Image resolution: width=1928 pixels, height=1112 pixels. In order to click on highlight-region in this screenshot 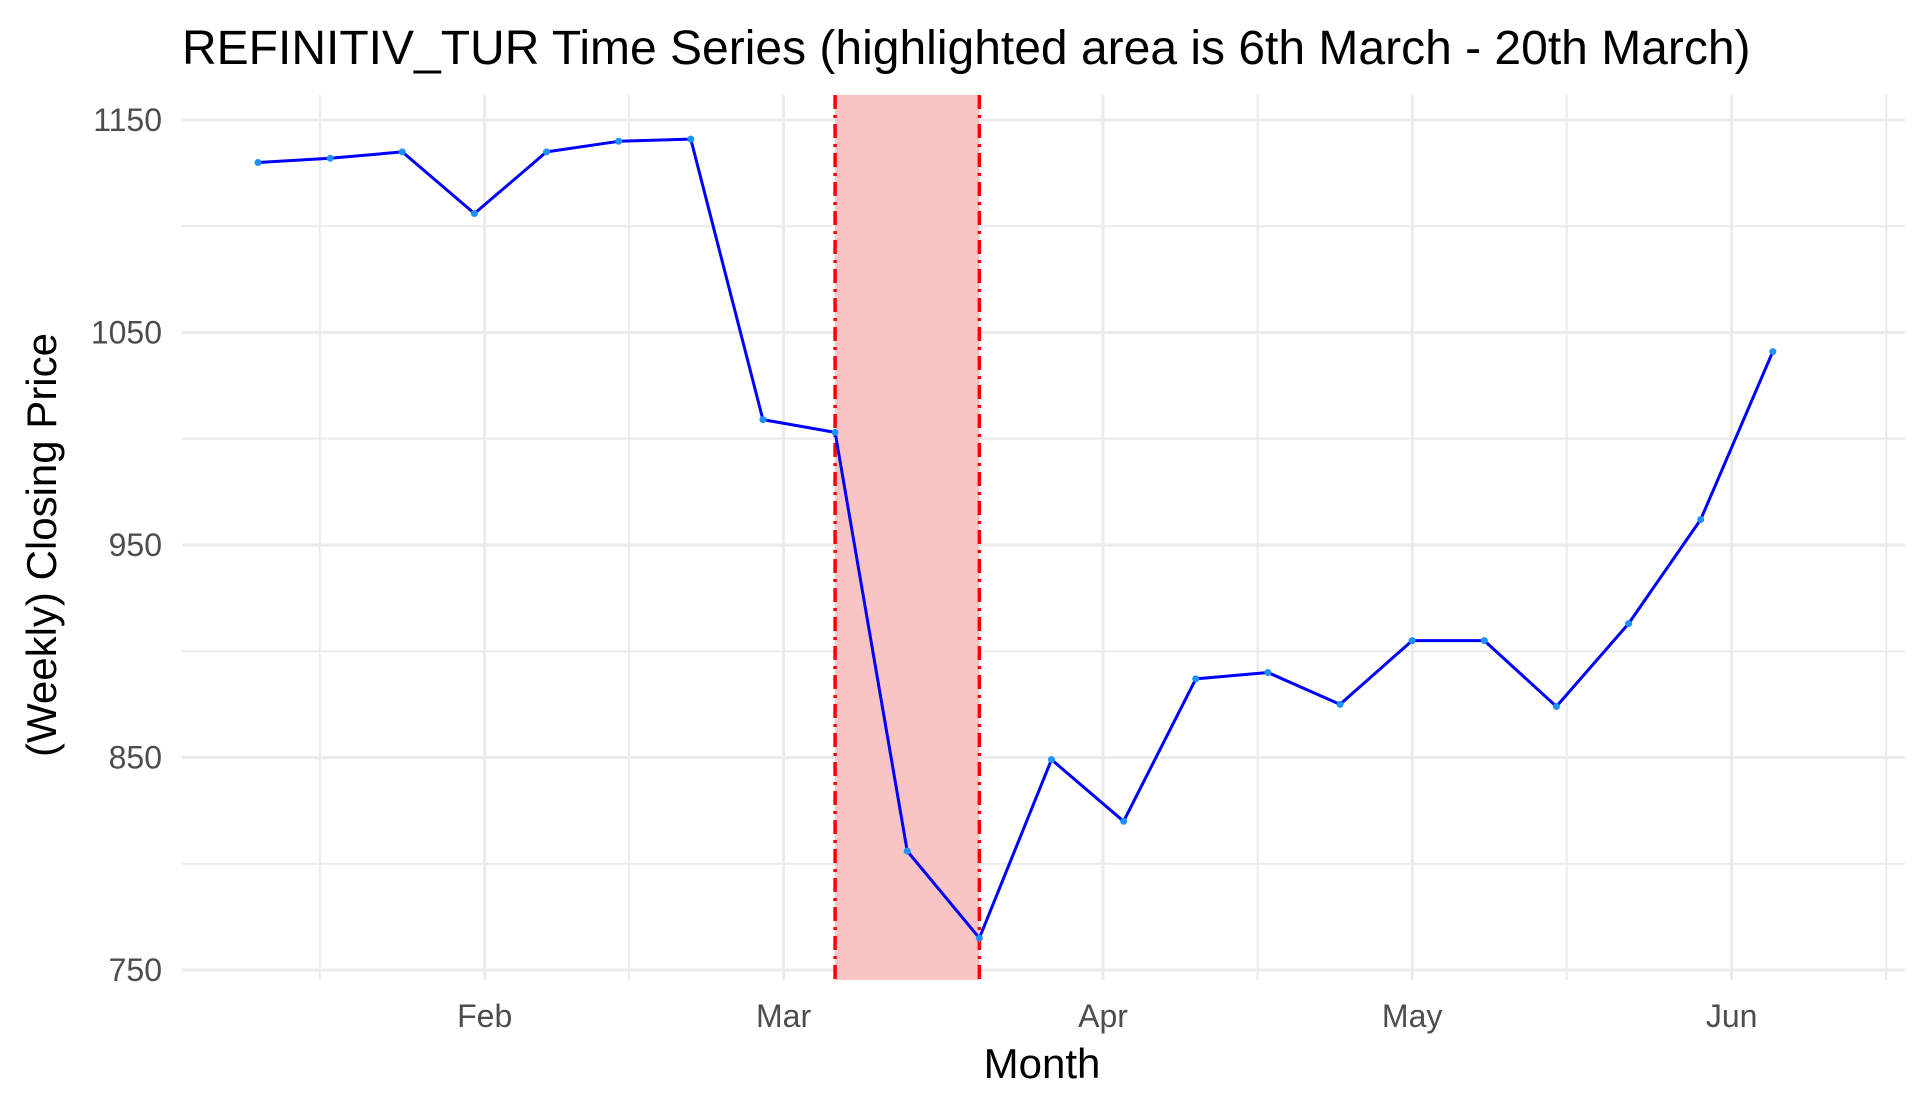, I will do `click(907, 537)`.